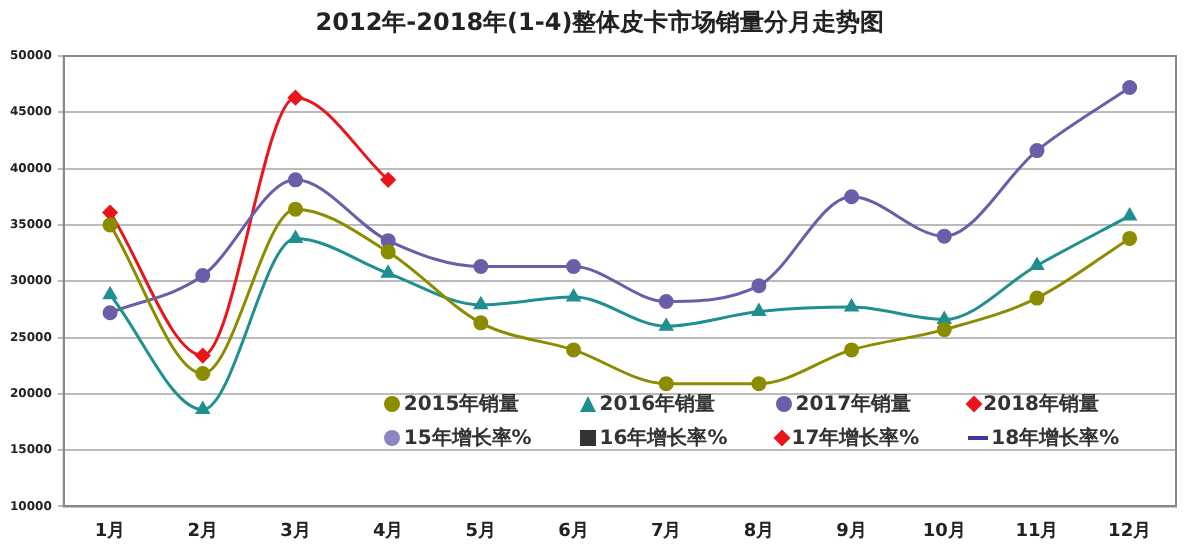 The width and height of the screenshot is (1200, 552). Describe the element at coordinates (467, 438) in the screenshot. I see `legend-label: 15年增长率%` at that location.